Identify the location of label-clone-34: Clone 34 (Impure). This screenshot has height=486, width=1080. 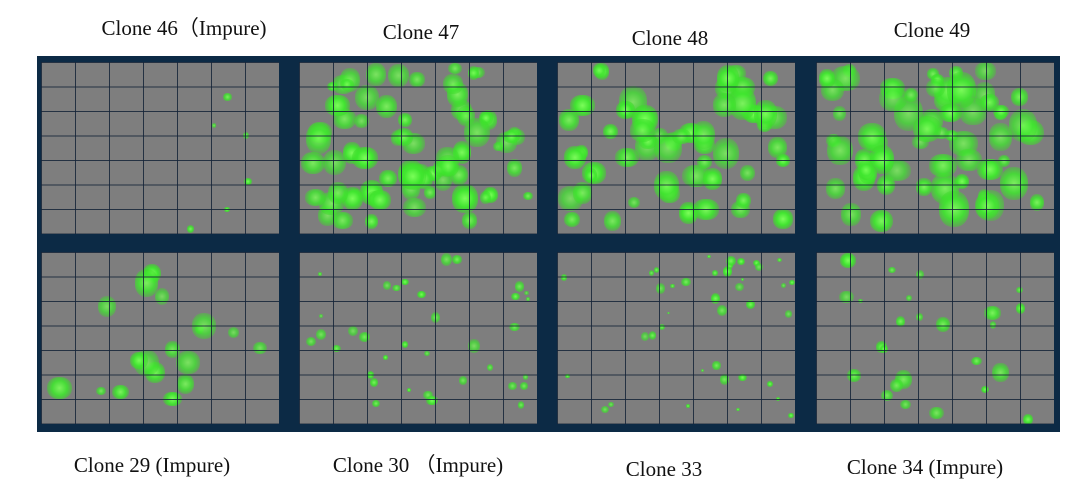
(925, 467).